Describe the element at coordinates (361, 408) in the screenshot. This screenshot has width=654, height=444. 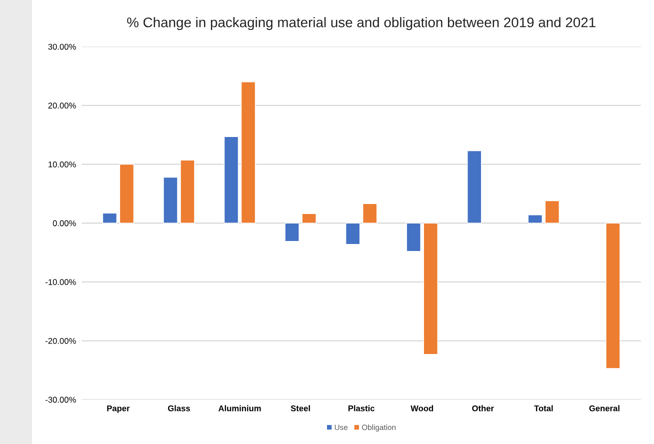
I see `x-tick-label: Plastic` at that location.